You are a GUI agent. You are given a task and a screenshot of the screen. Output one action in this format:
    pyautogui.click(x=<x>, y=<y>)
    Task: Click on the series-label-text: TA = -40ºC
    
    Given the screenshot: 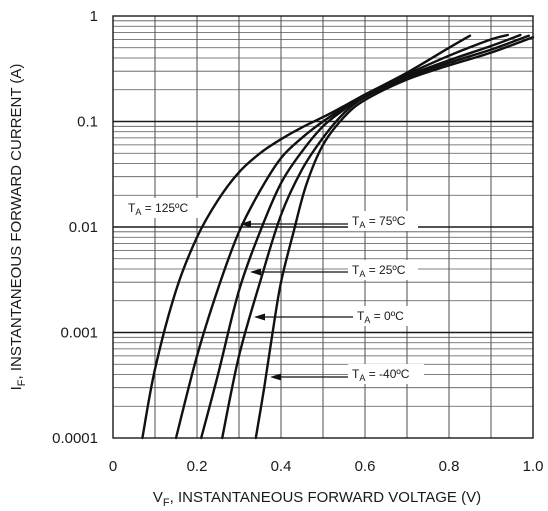 What is the action you would take?
    pyautogui.click(x=381, y=375)
    